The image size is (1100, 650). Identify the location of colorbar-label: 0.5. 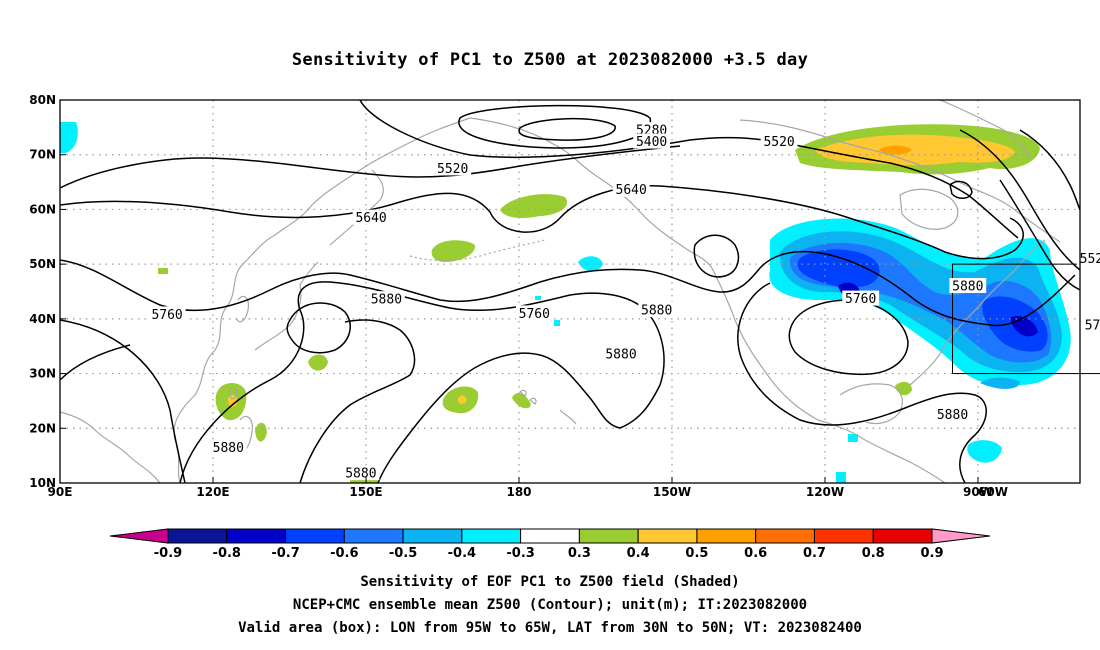
(696, 553).